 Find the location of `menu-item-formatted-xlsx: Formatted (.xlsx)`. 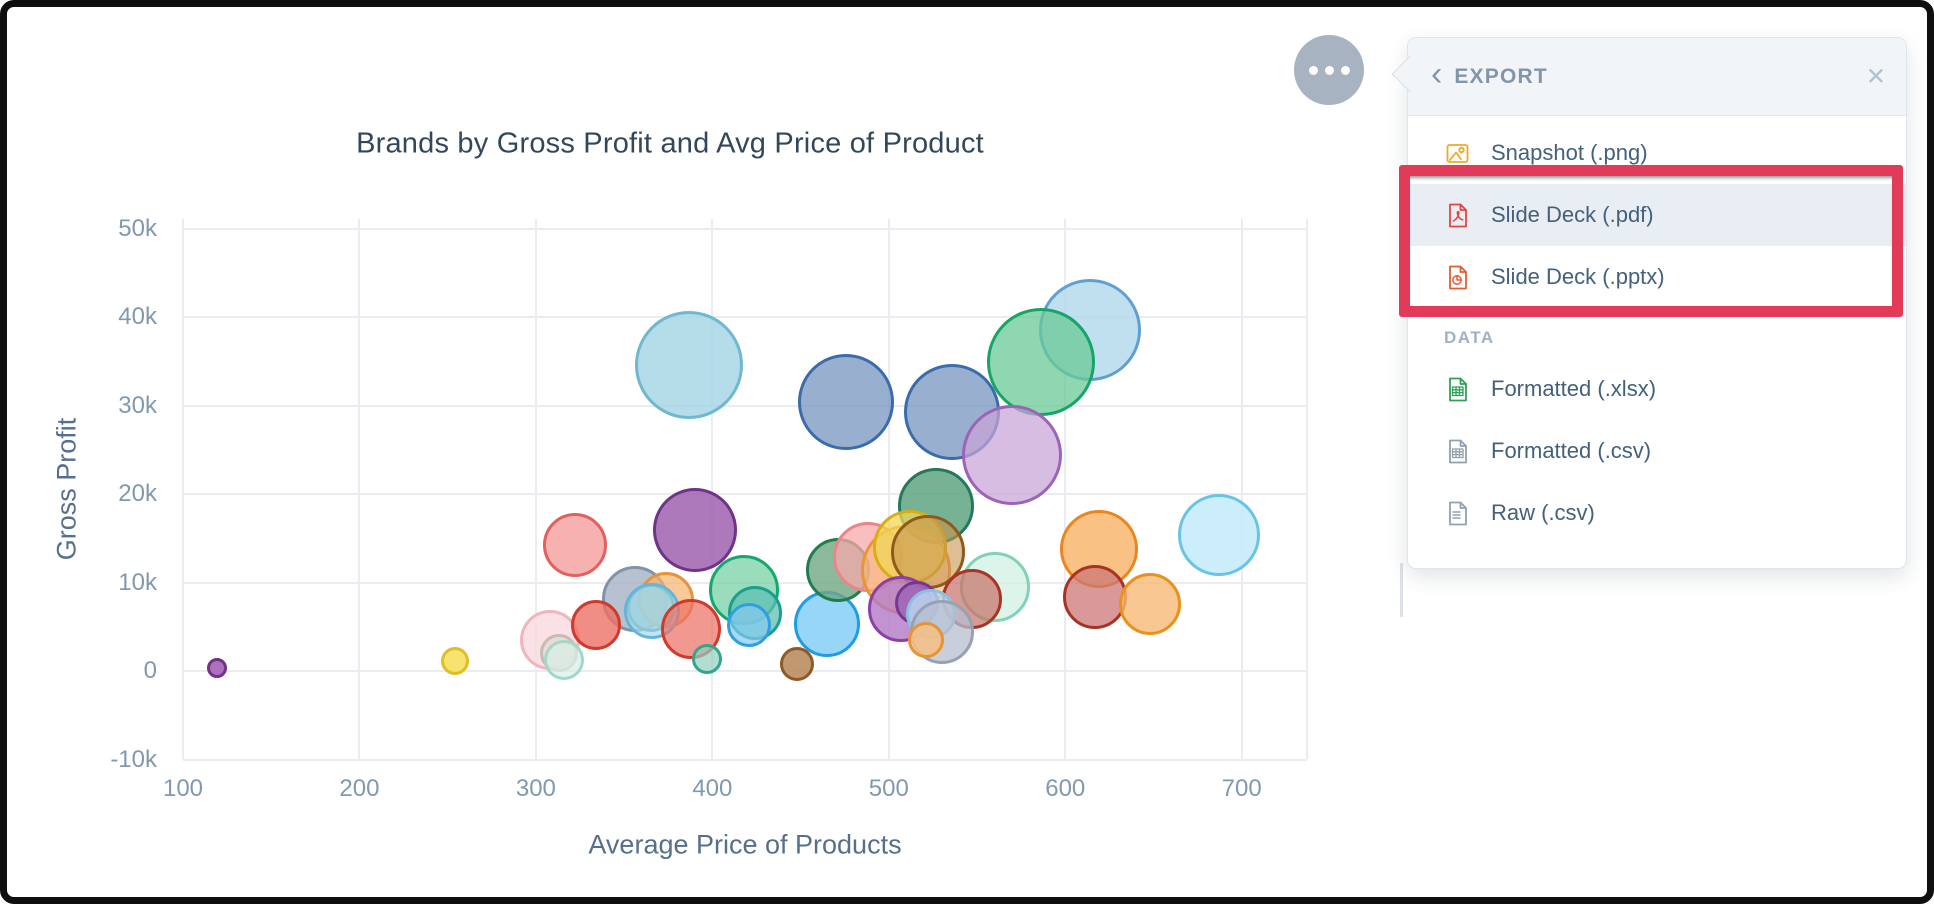

menu-item-formatted-xlsx: Formatted (.xlsx) is located at coordinates (1657, 389).